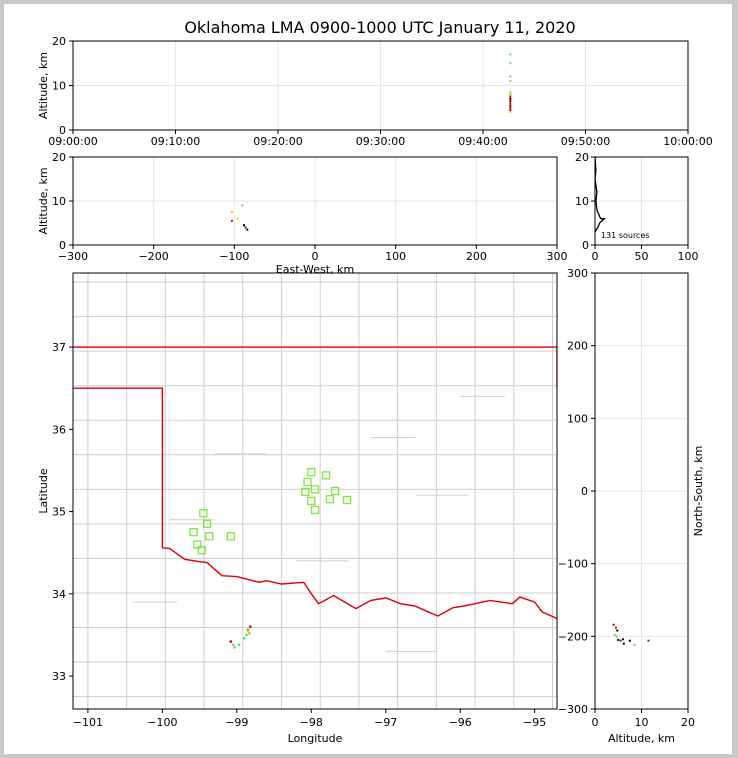 This screenshot has height=758, width=738. Describe the element at coordinates (59, 676) in the screenshot. I see `y-tick-label: 33` at that location.